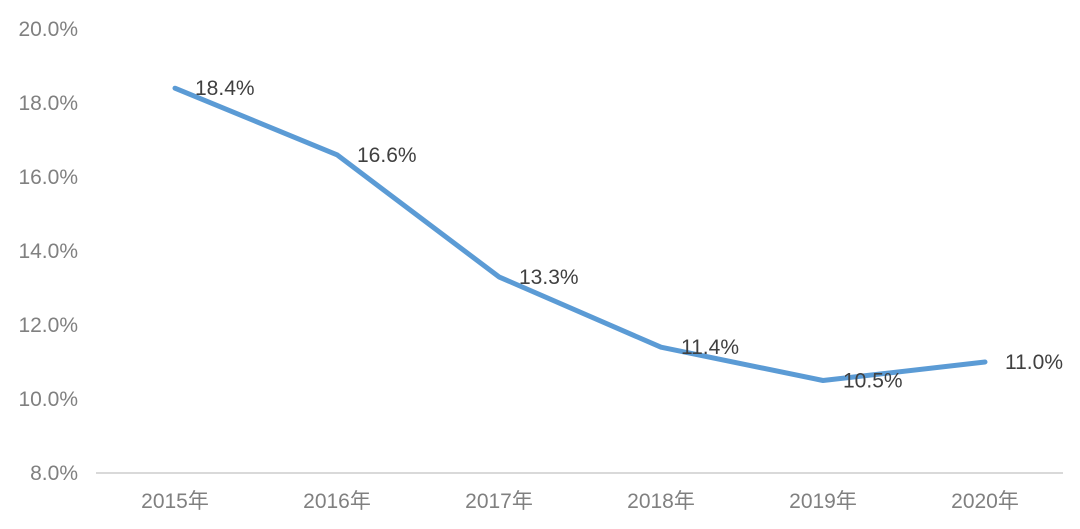 The image size is (1080, 529). I want to click on y-axis-tick-label: 14.0%, so click(48, 251).